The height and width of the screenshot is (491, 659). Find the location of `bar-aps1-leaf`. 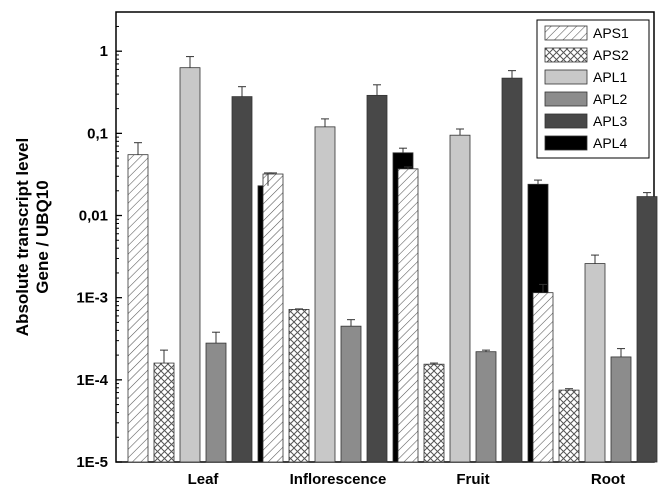

bar-aps1-leaf is located at coordinates (138, 308).